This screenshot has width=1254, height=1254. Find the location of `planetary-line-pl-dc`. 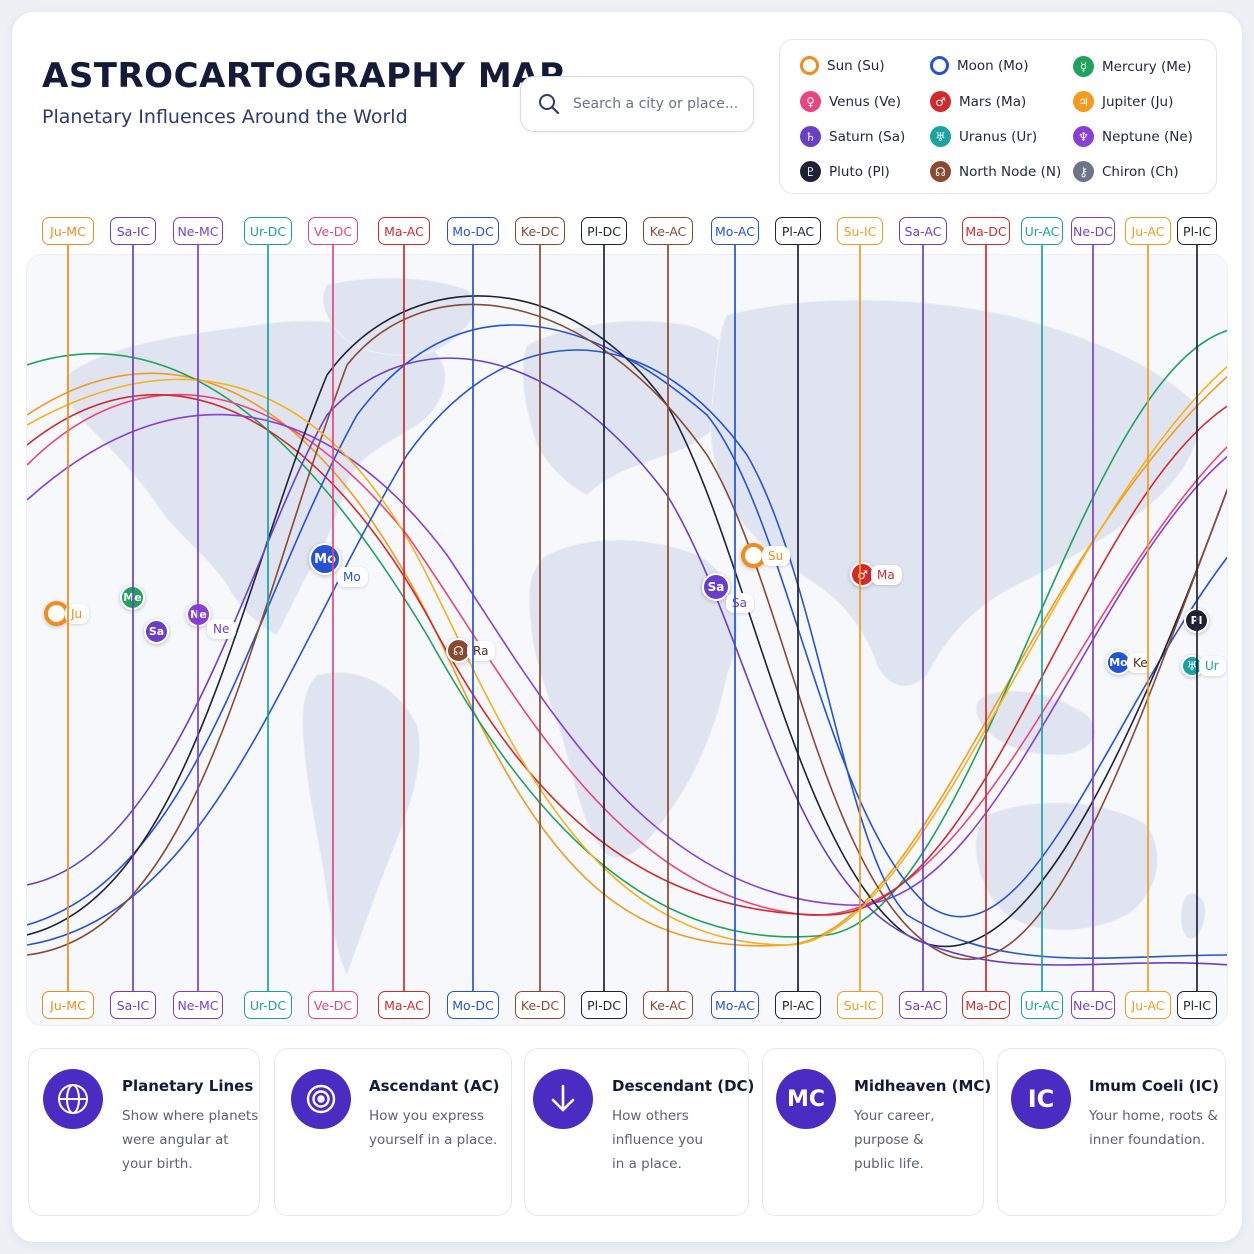

planetary-line-pl-dc is located at coordinates (604, 618).